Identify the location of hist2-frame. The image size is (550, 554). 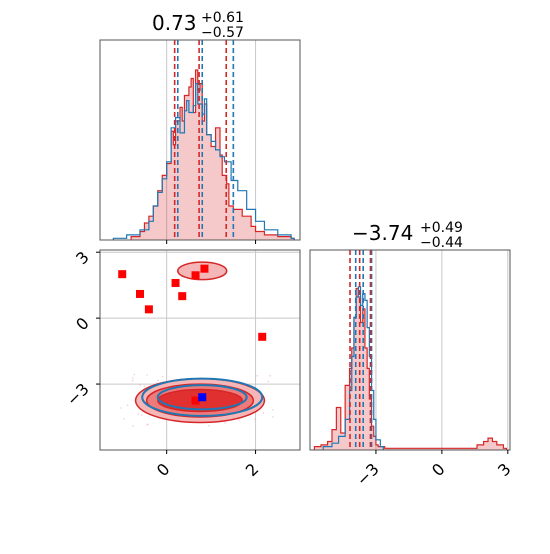
(410, 350).